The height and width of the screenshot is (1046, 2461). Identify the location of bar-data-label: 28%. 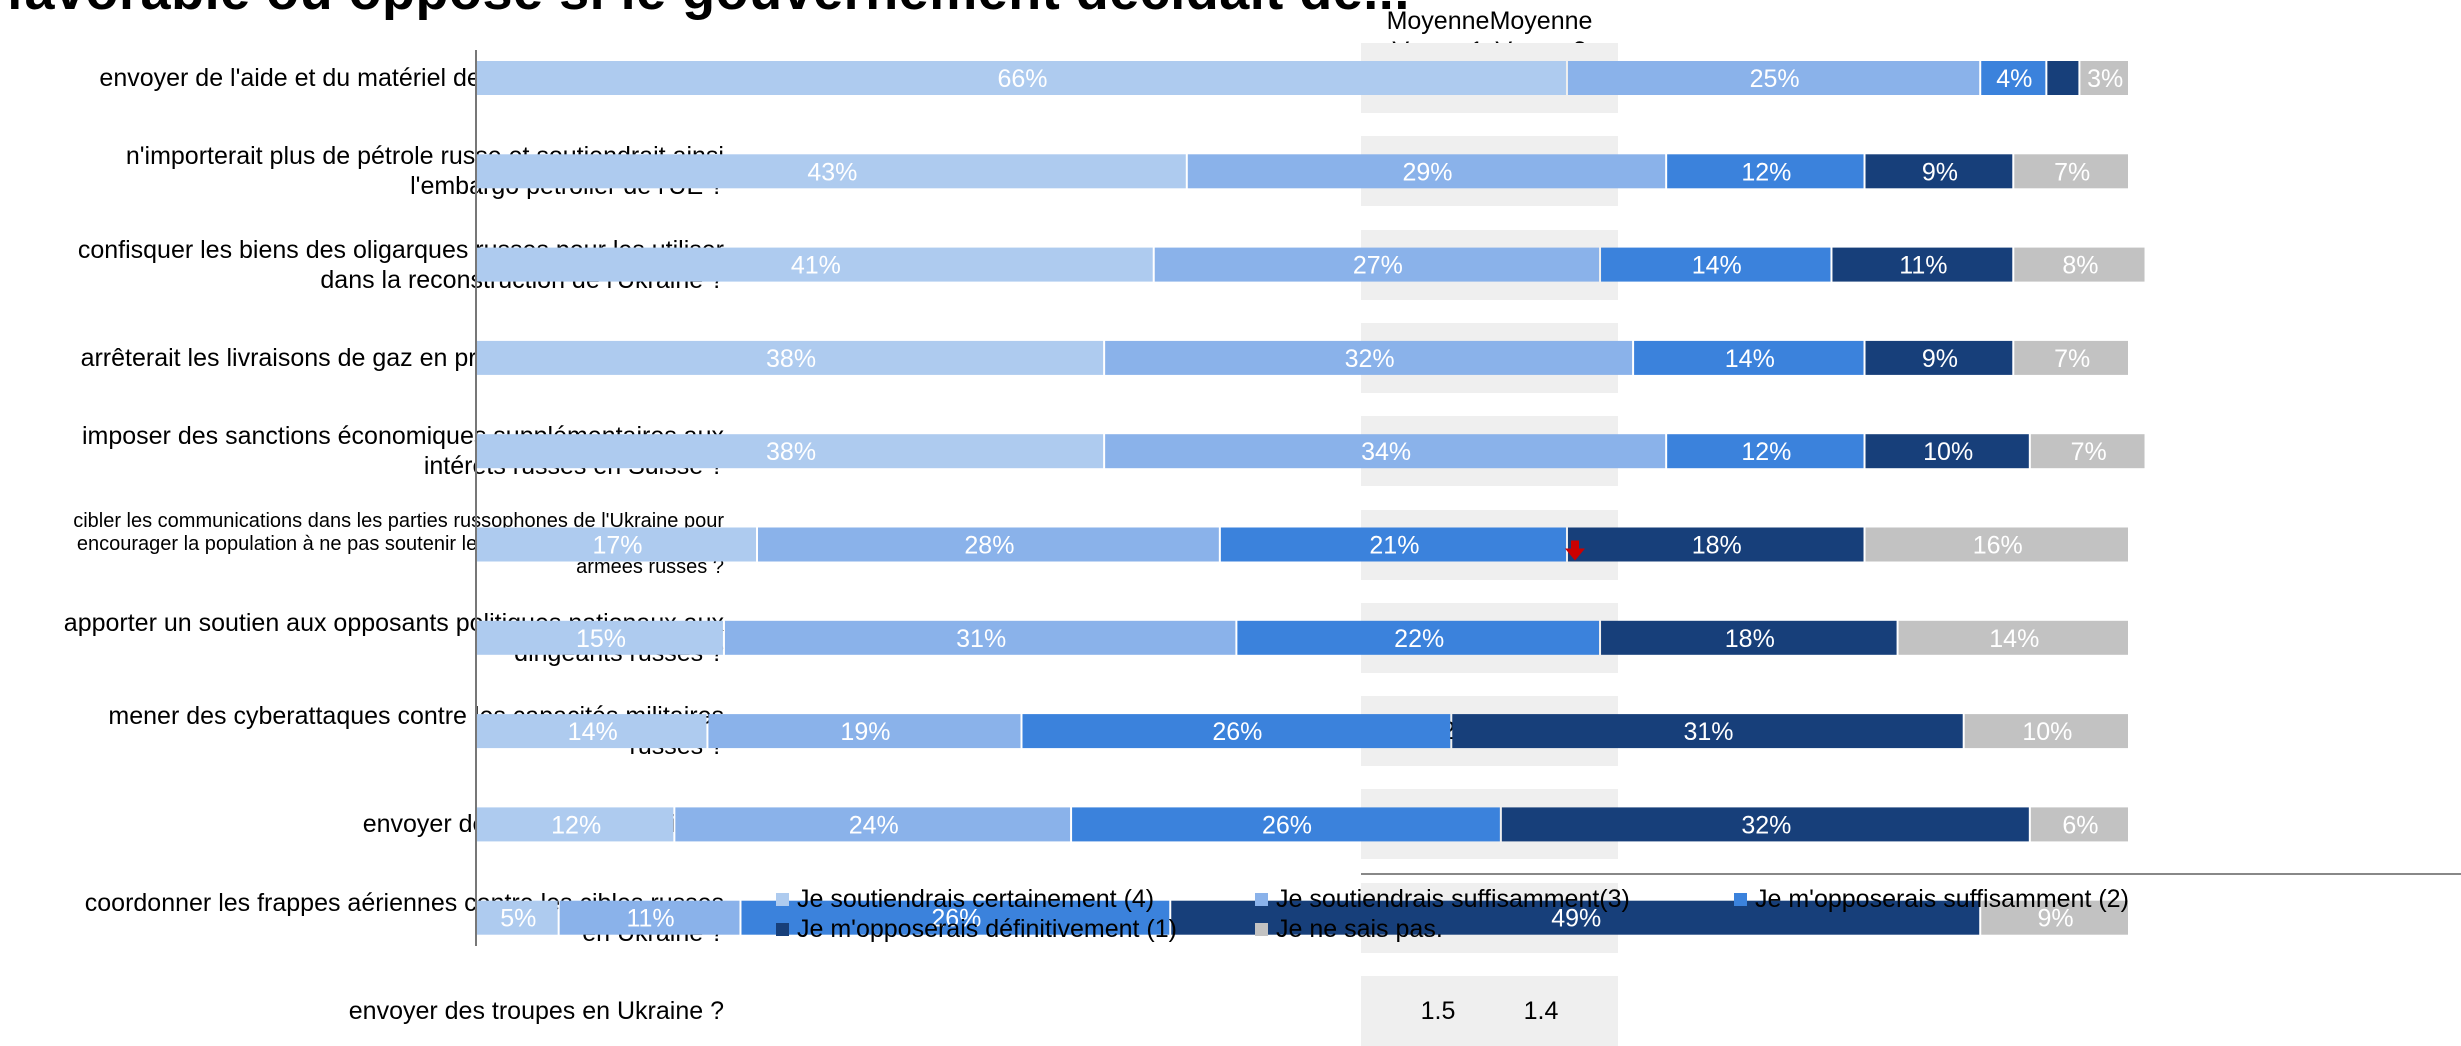
(989, 546).